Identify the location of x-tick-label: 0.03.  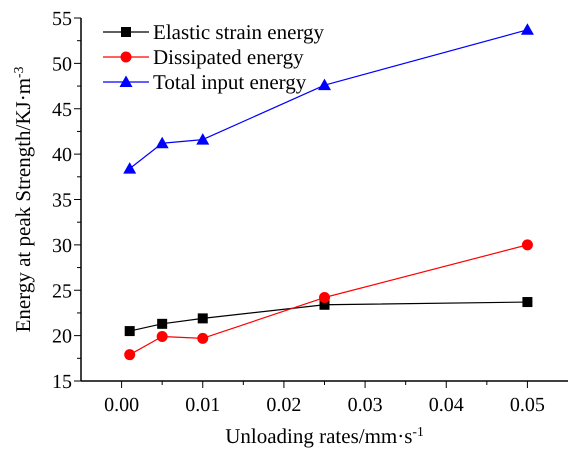
(365, 405).